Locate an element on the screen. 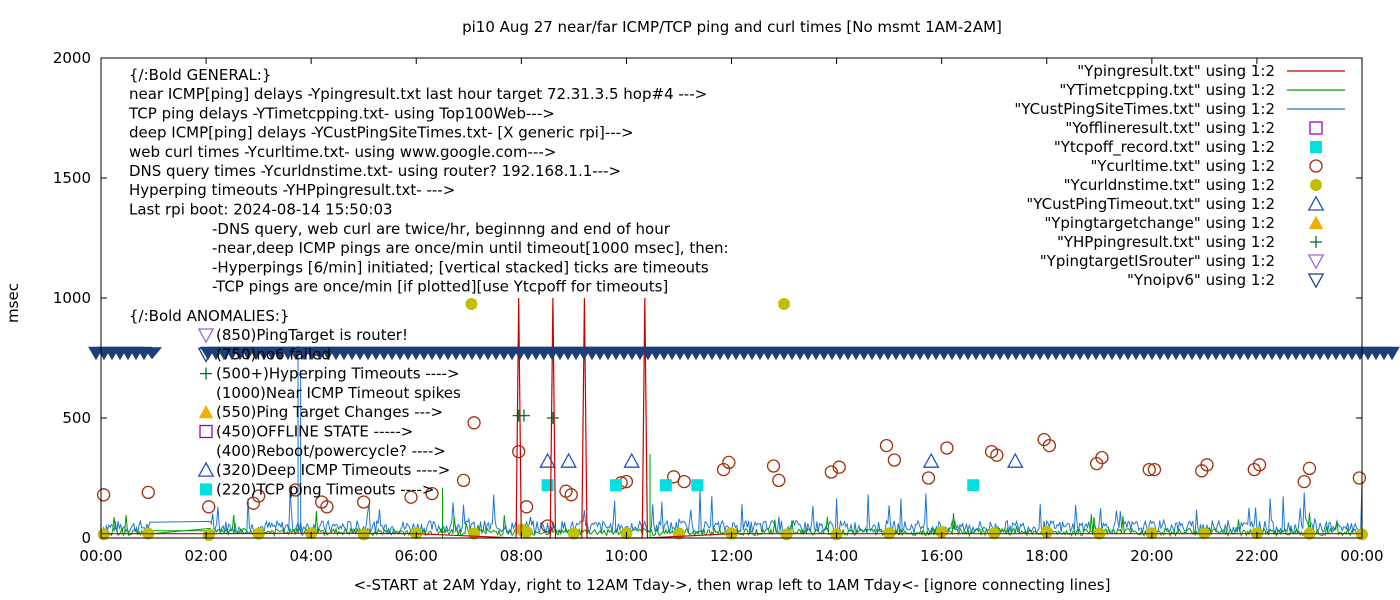 The image size is (1400, 600). y-tick-label: 1000 is located at coordinates (72, 298).